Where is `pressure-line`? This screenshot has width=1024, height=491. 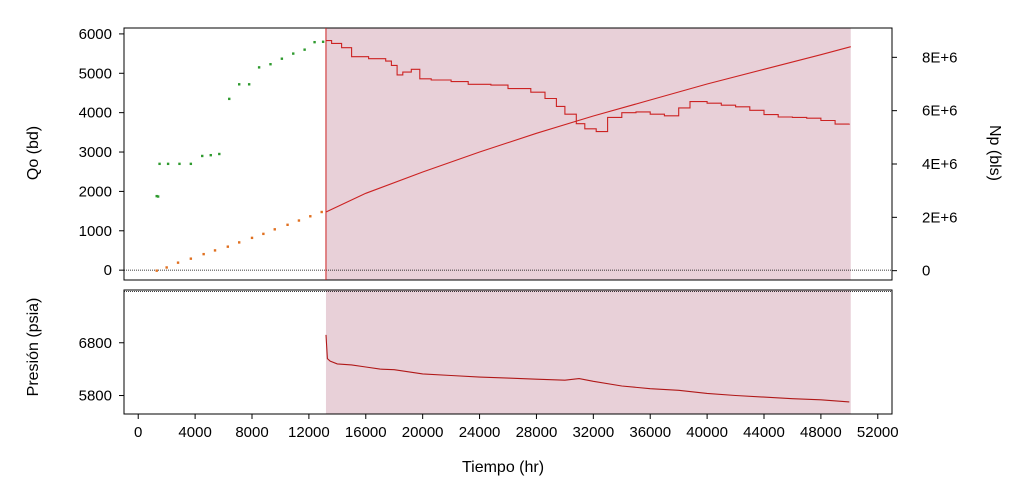
pressure-line is located at coordinates (587, 368).